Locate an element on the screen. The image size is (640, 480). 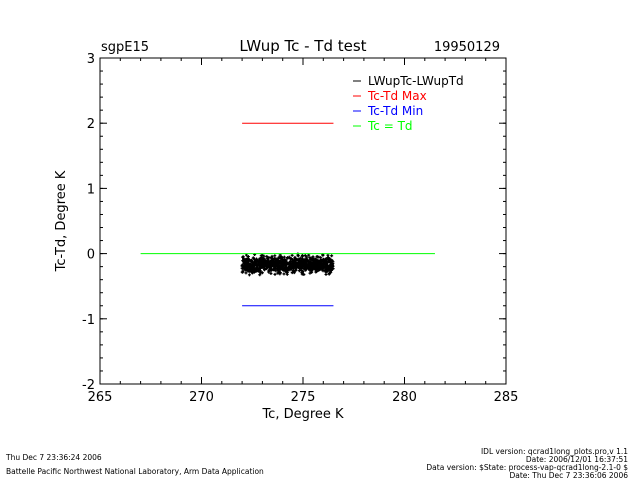
x-tick-label: 270 is located at coordinates (201, 397).